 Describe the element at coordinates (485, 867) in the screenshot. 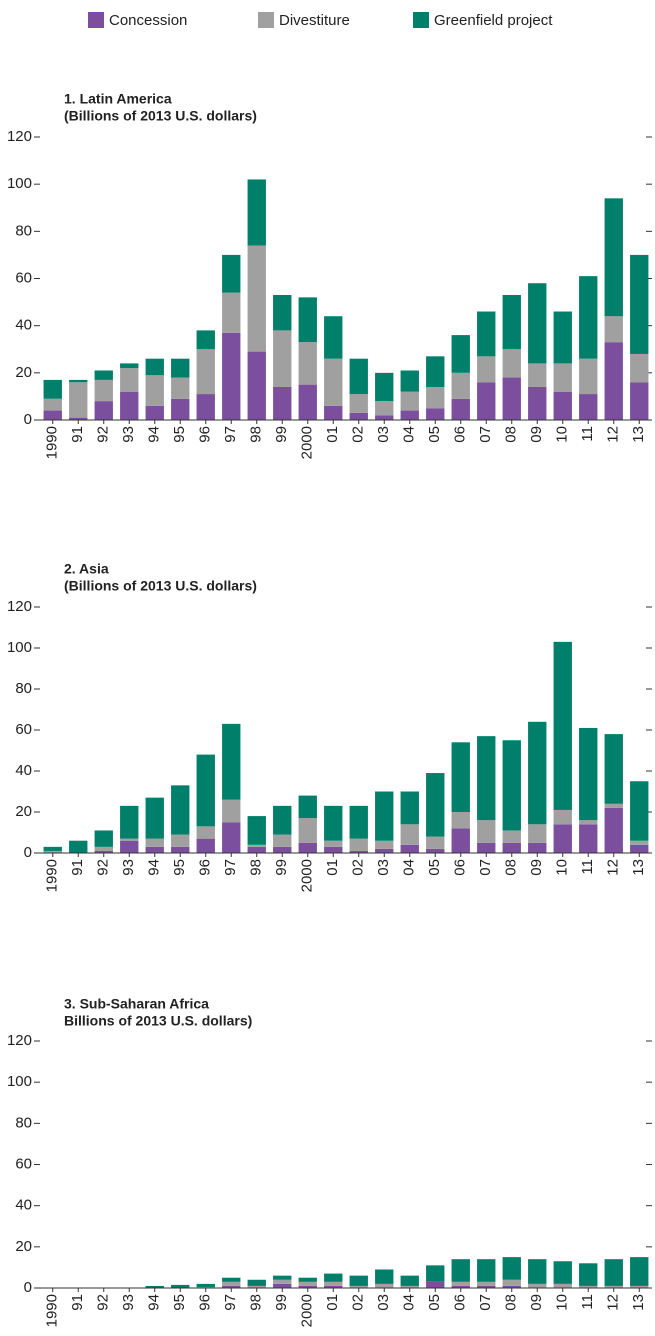

I see `x-tick-label: 07` at that location.